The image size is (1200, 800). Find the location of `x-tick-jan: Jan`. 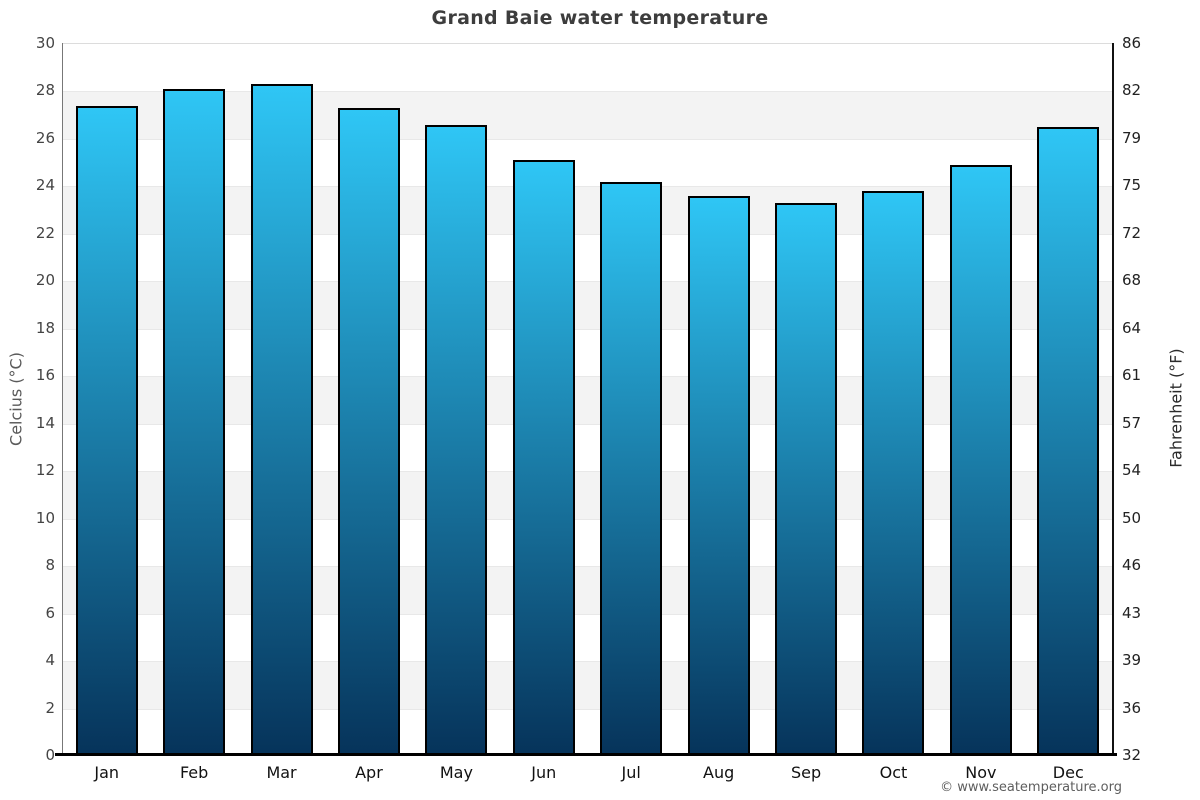

x-tick-jan: Jan is located at coordinates (107, 772).